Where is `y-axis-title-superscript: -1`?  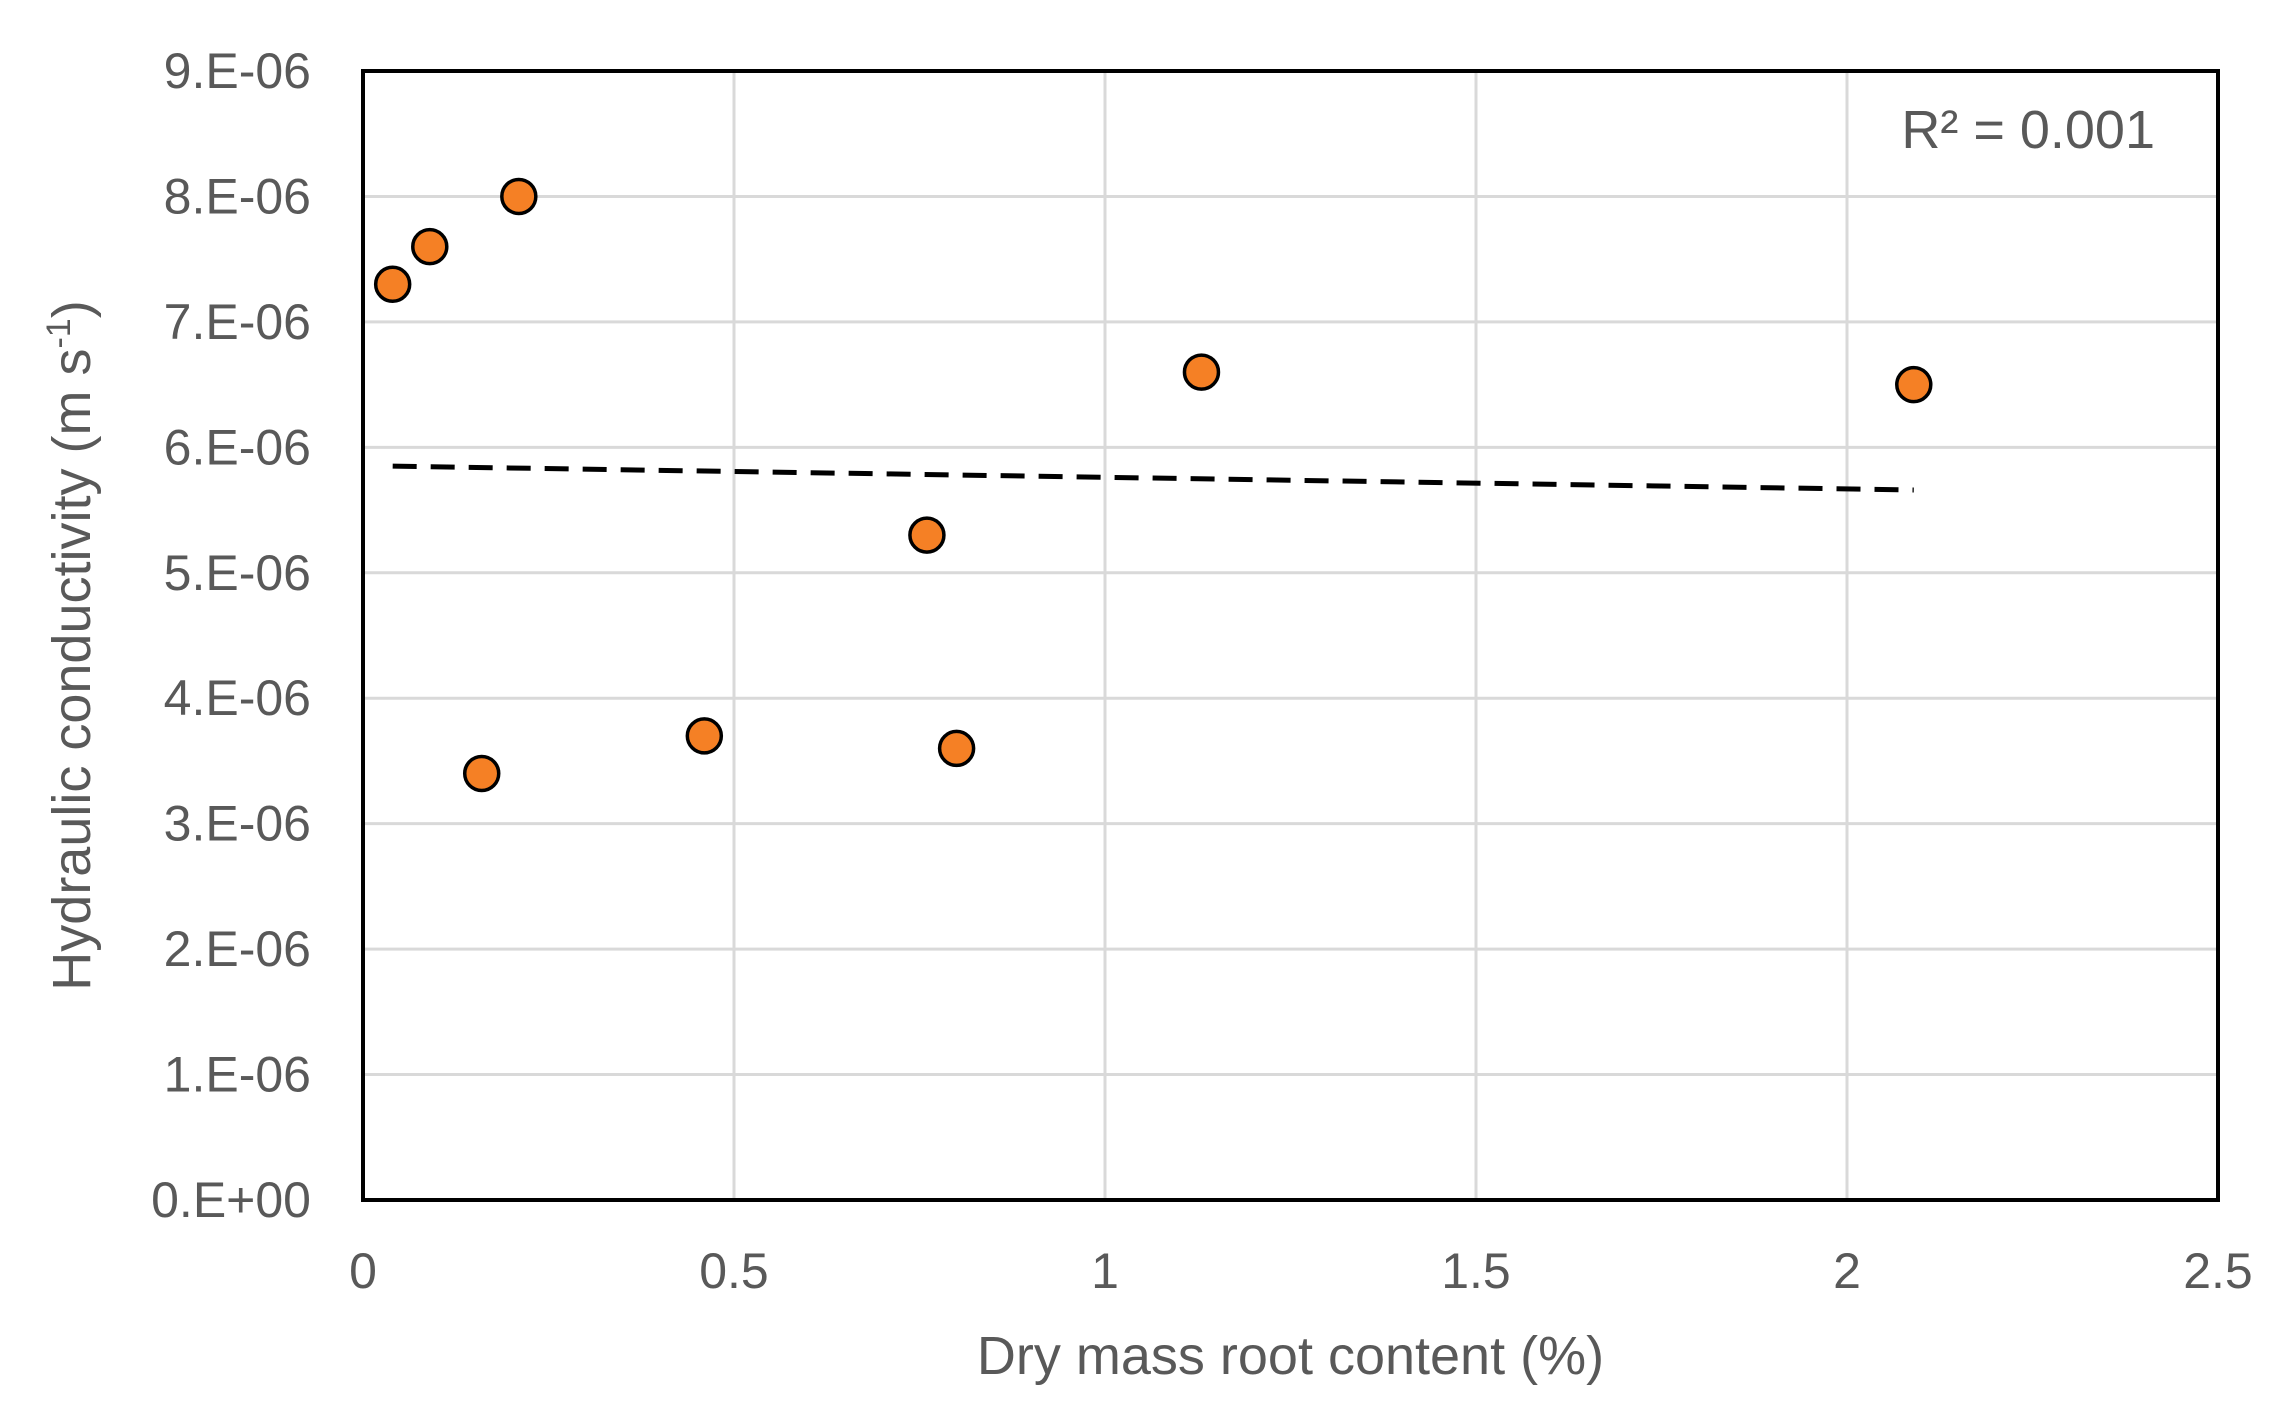
y-axis-title-superscript: -1 is located at coordinates (59, 333).